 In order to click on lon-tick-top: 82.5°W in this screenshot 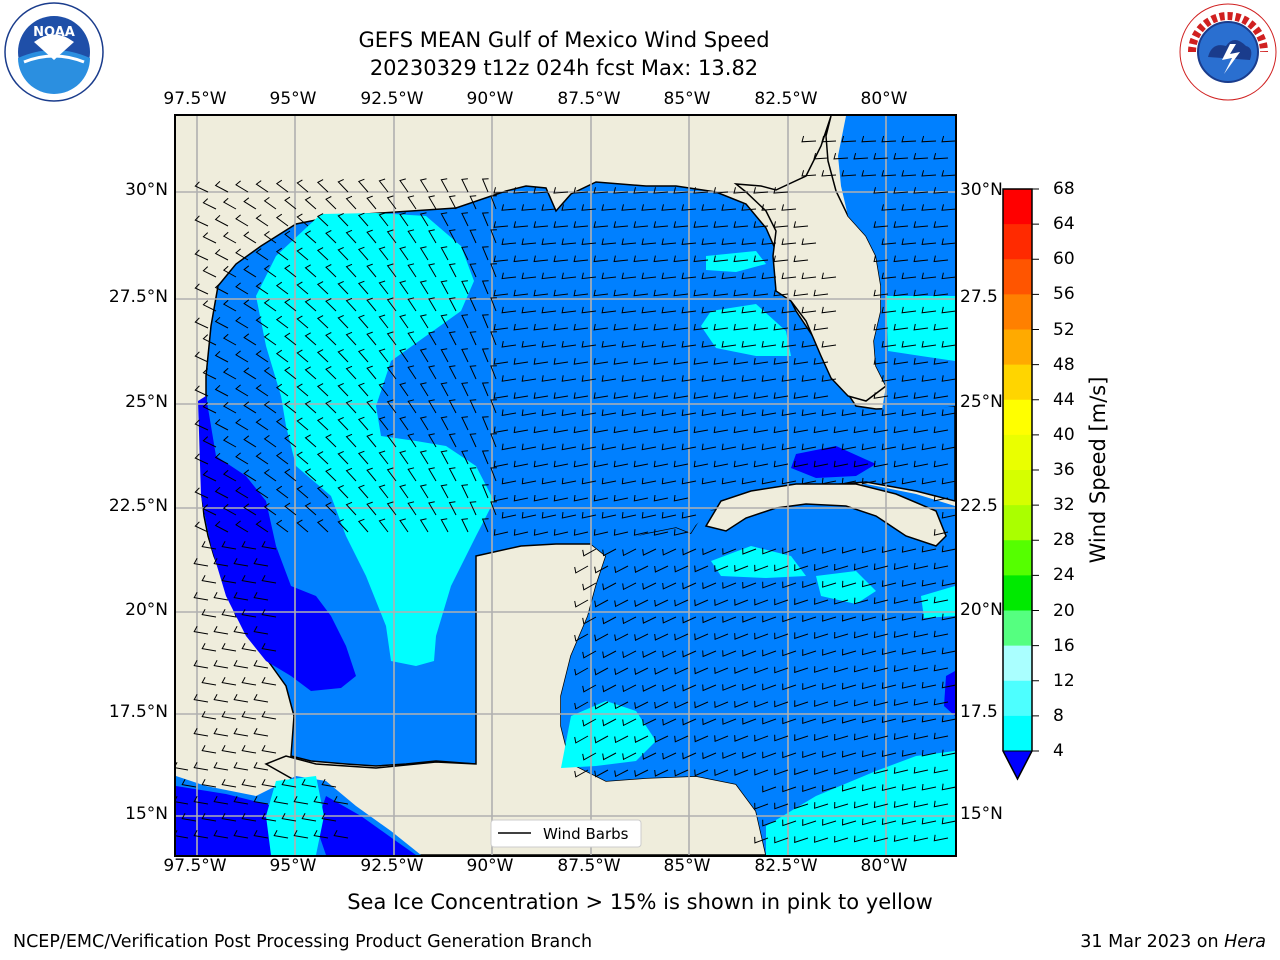, I will do `click(786, 99)`.